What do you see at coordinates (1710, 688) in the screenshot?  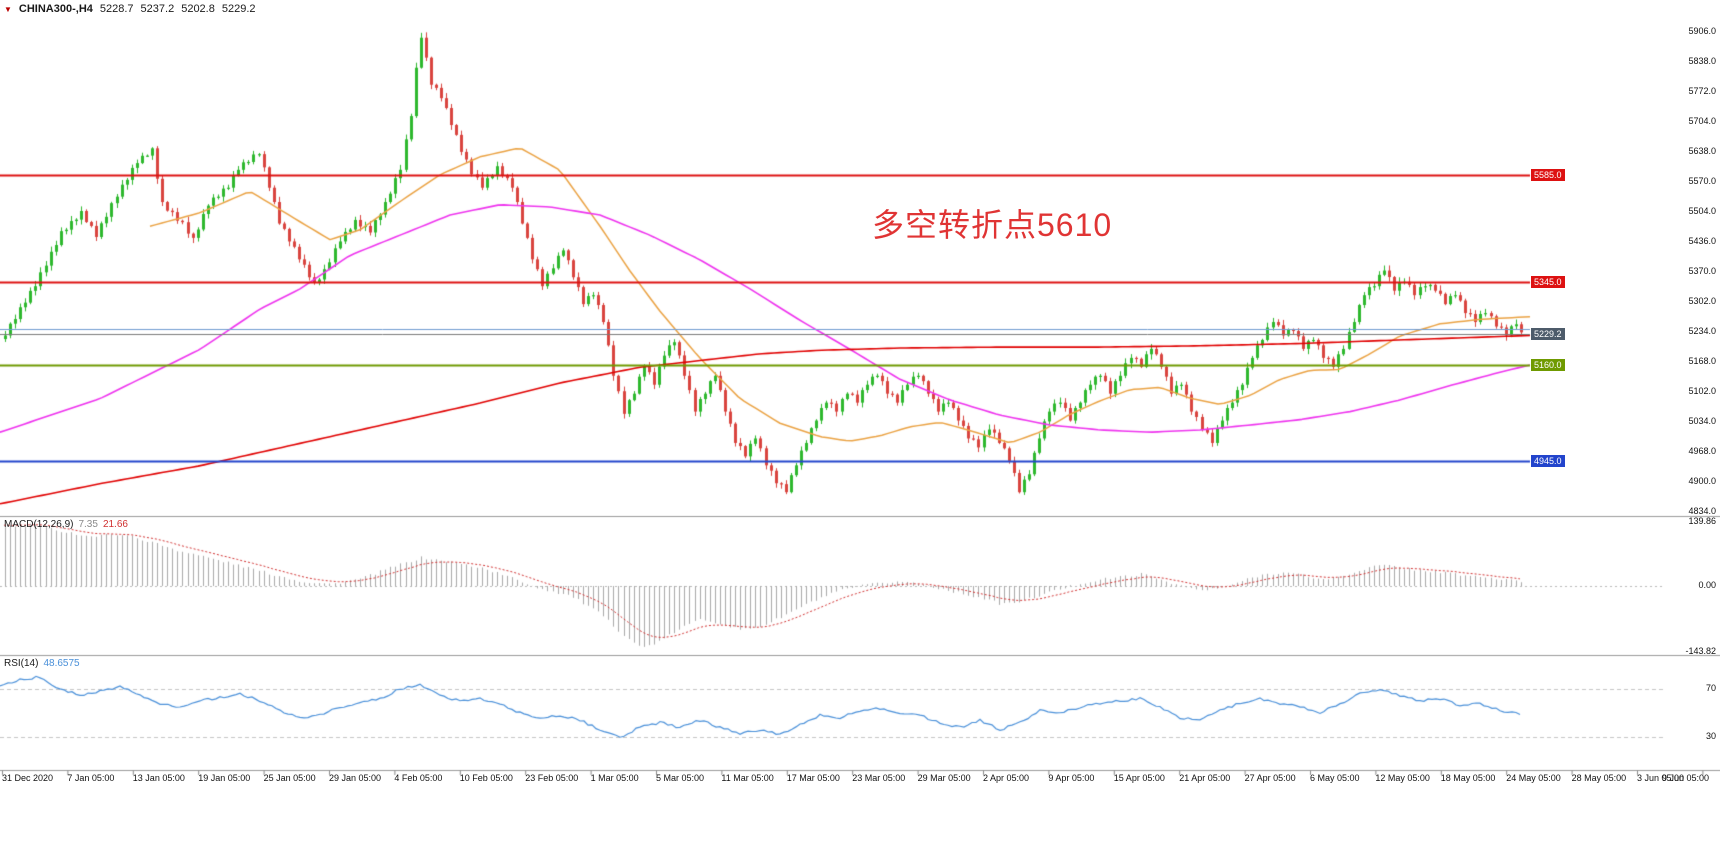 I see `rsi-scale-label: 70` at bounding box center [1710, 688].